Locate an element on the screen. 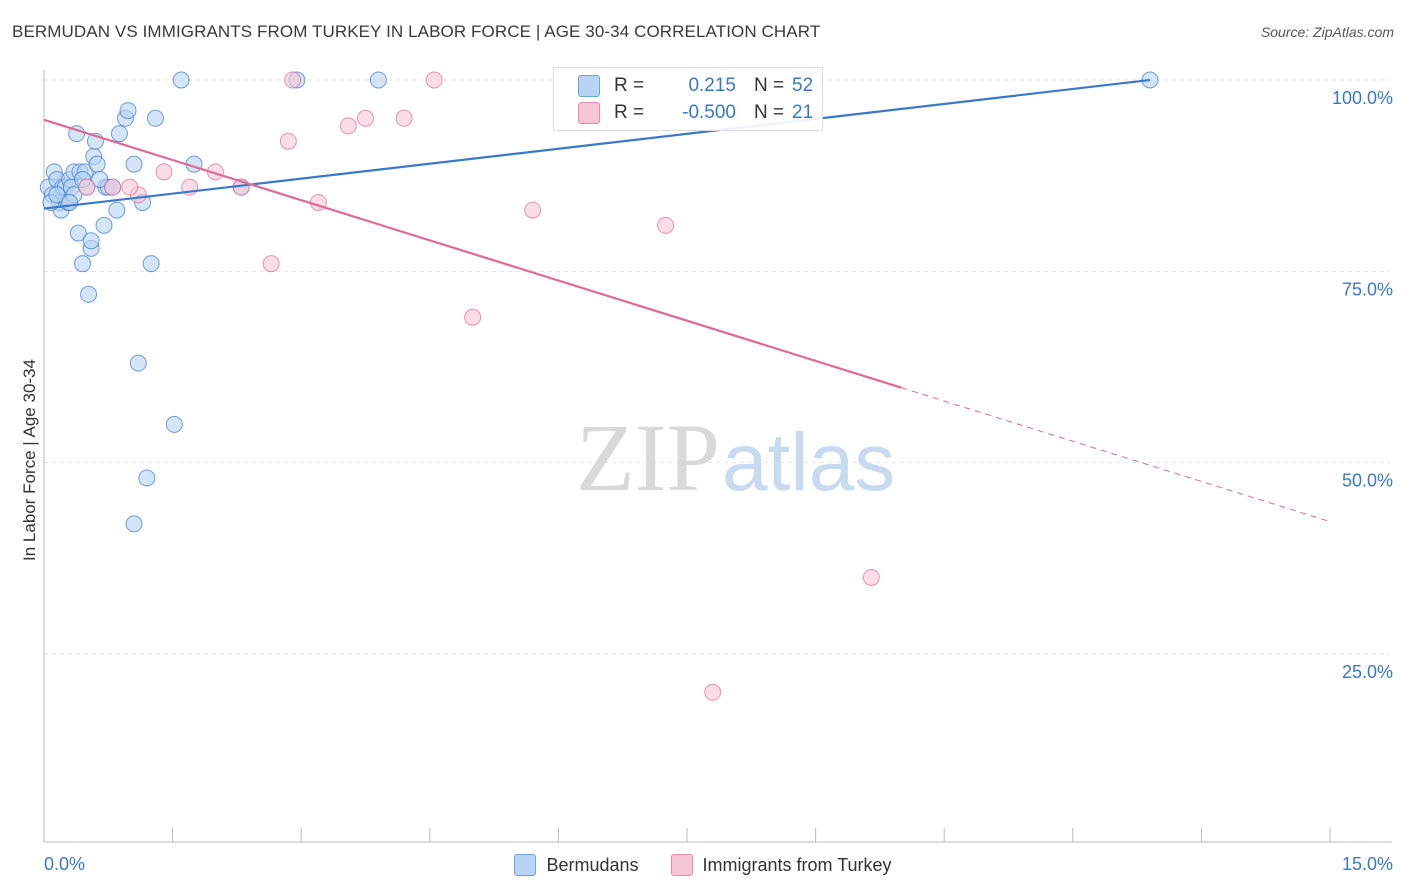 This screenshot has height=892, width=1406. y-tick-label: 100.0% is located at coordinates (1362, 98).